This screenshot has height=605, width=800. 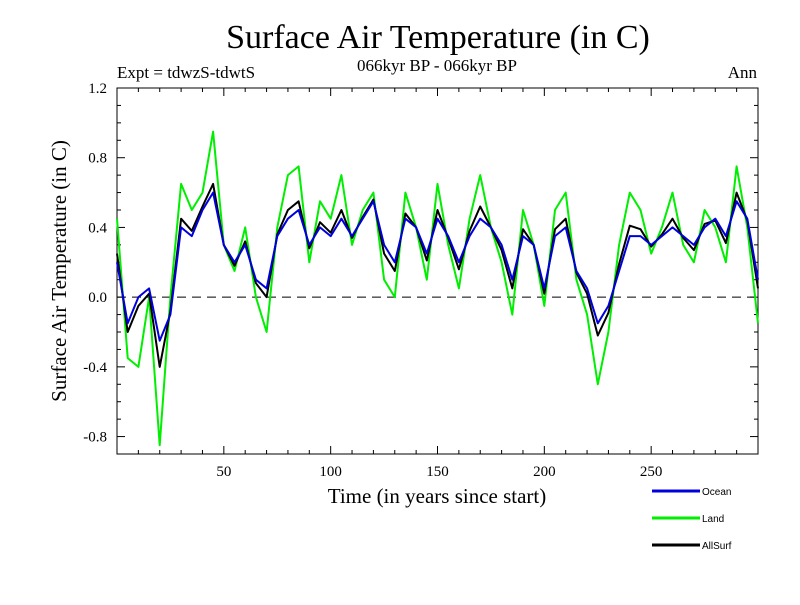 I want to click on y-tick-label: 0.0, so click(x=97, y=298).